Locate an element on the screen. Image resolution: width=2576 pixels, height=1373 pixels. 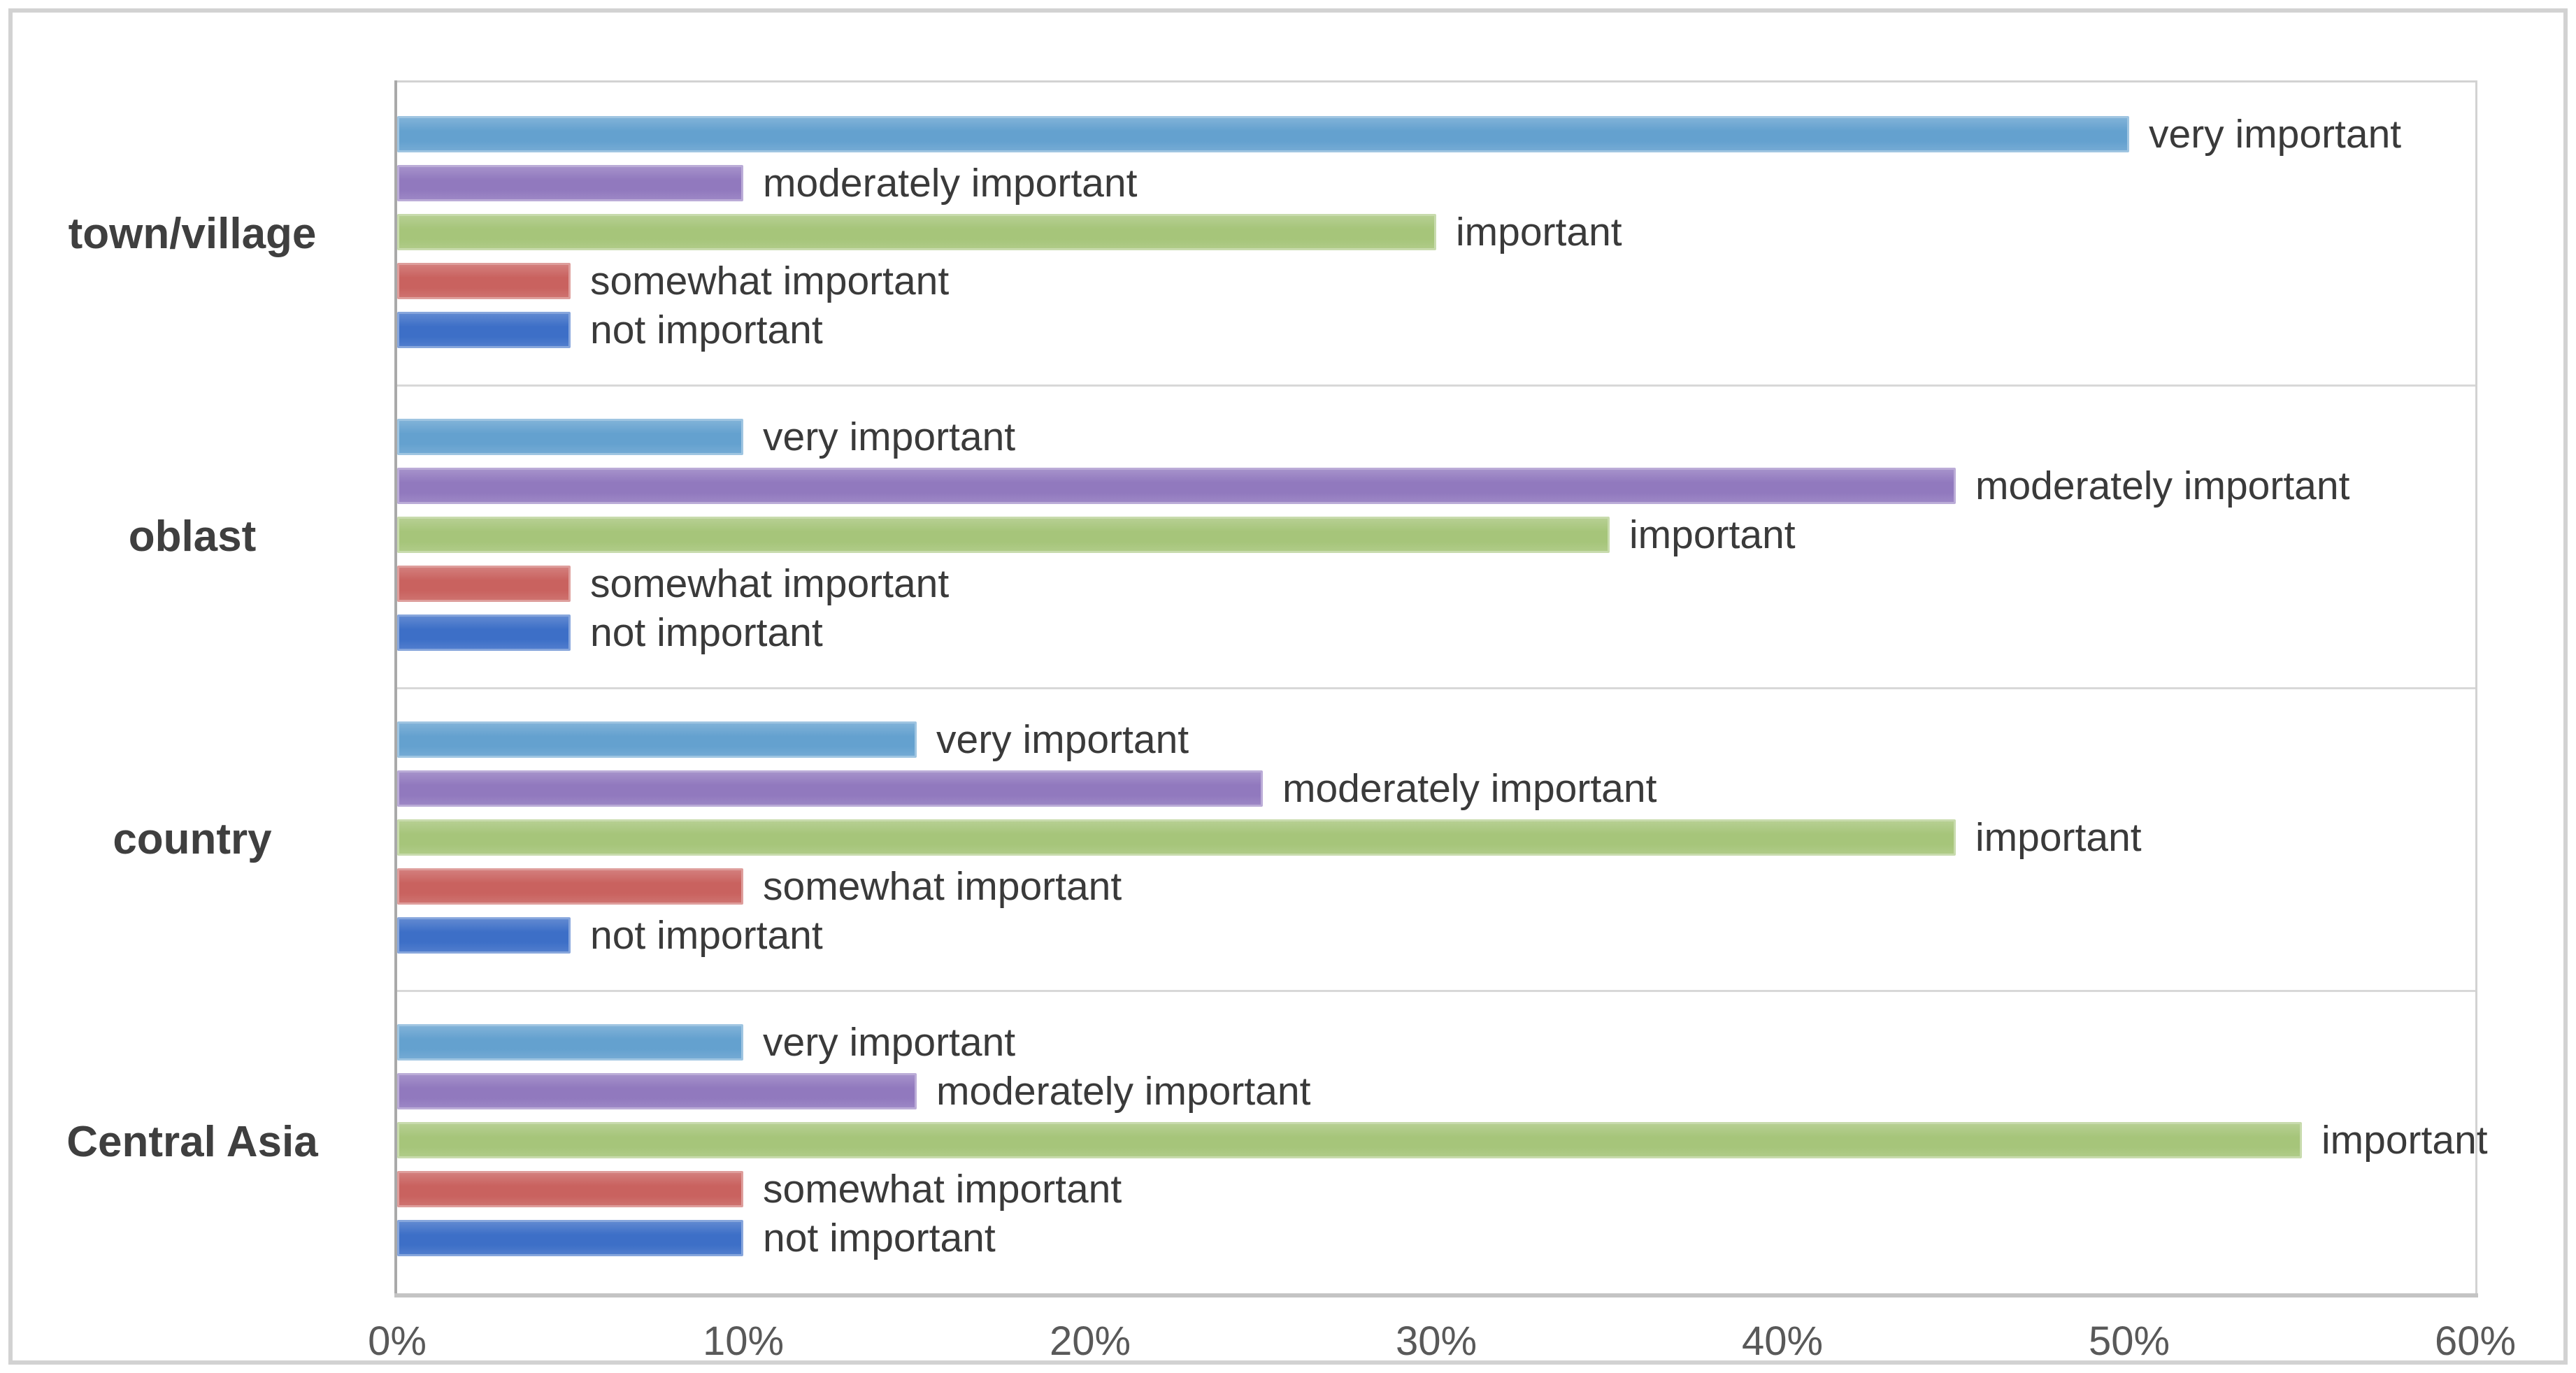
category-label: town/village is located at coordinates (192, 234).